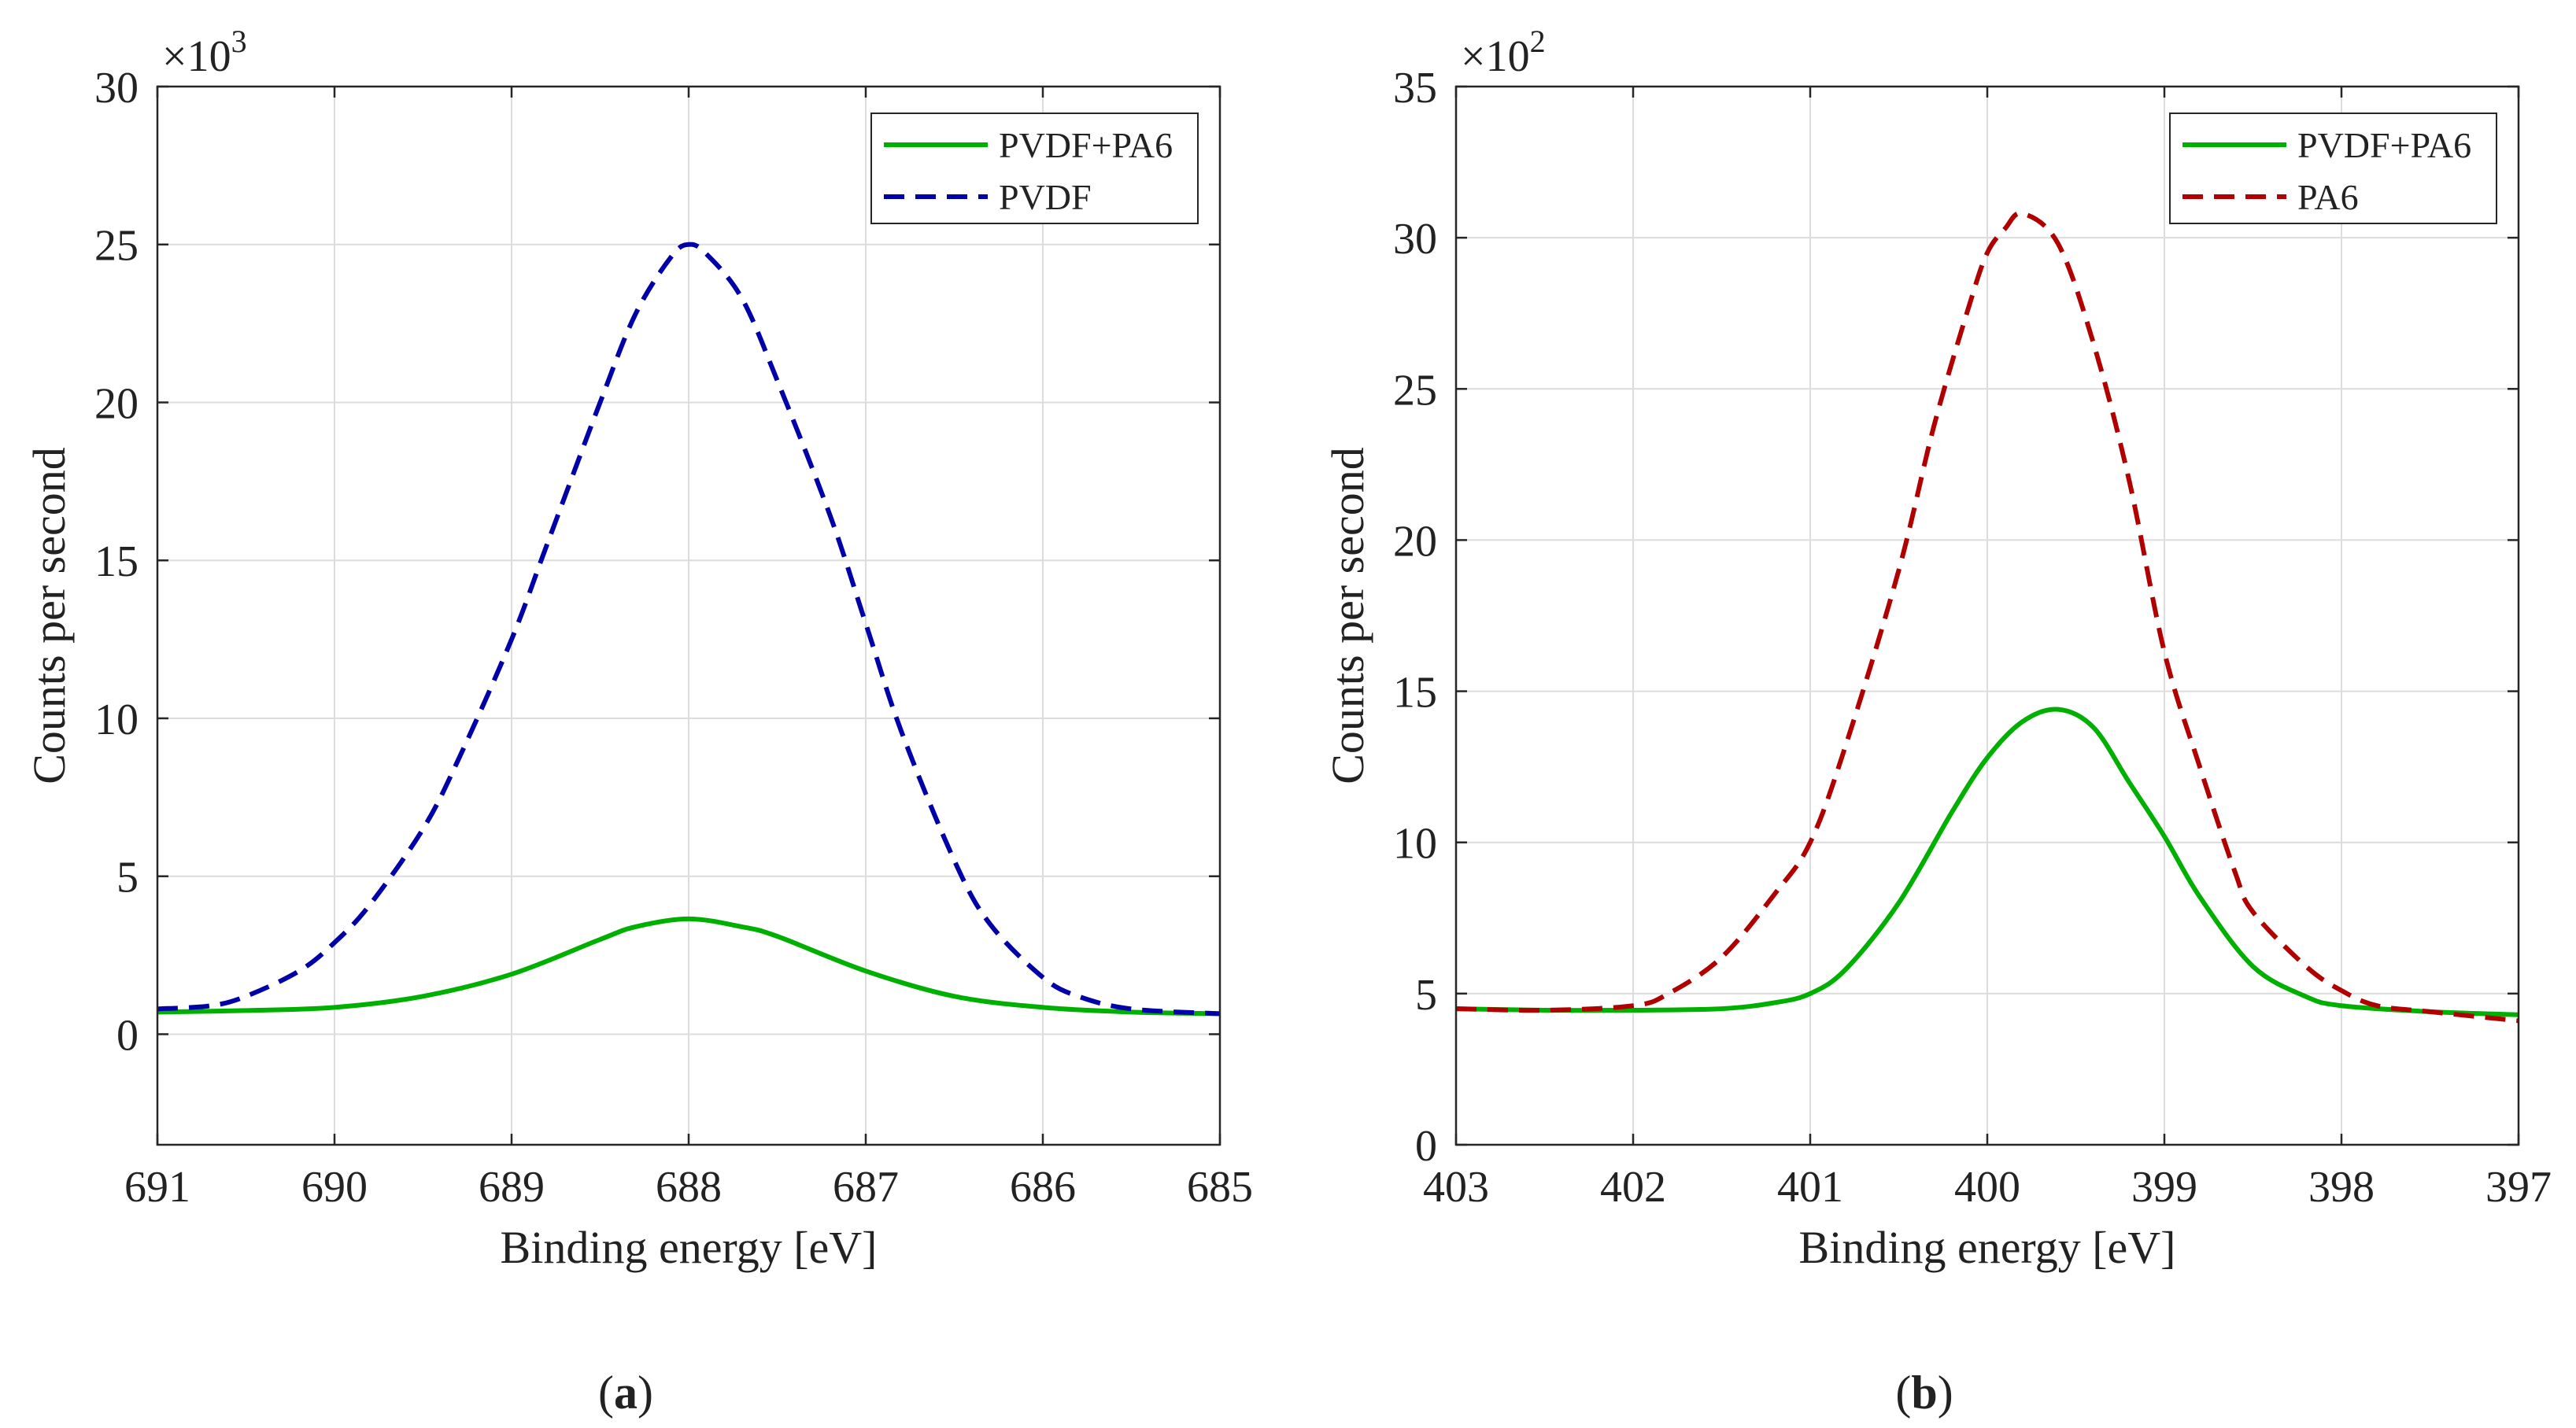 This screenshot has width=2576, height=1428. I want to click on x-tick-label: 686, so click(1043, 1187).